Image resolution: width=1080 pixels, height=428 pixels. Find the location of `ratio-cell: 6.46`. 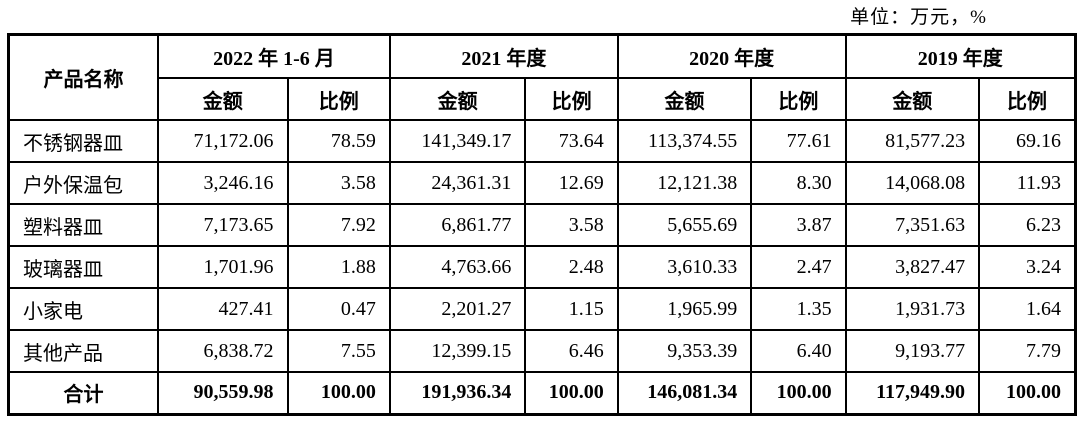

ratio-cell: 6.46 is located at coordinates (571, 351).